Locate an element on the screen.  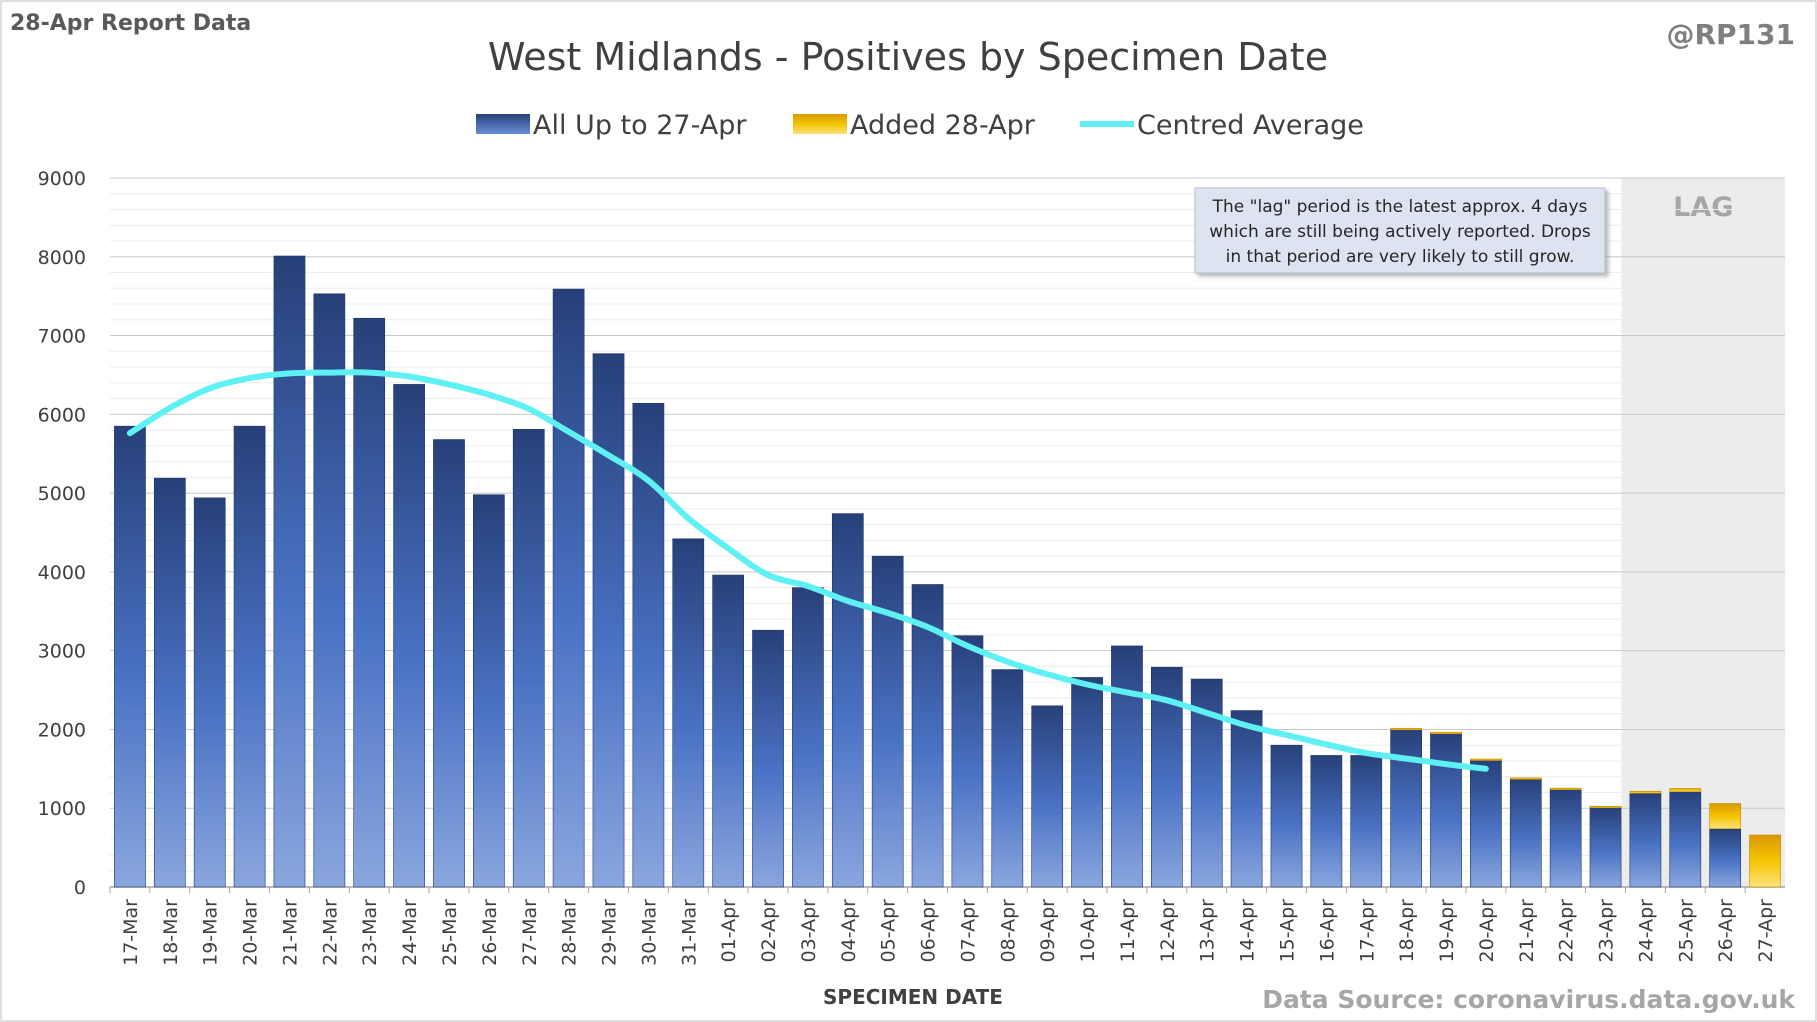
x-tick-label: 02-Apr is located at coordinates (769, 931).